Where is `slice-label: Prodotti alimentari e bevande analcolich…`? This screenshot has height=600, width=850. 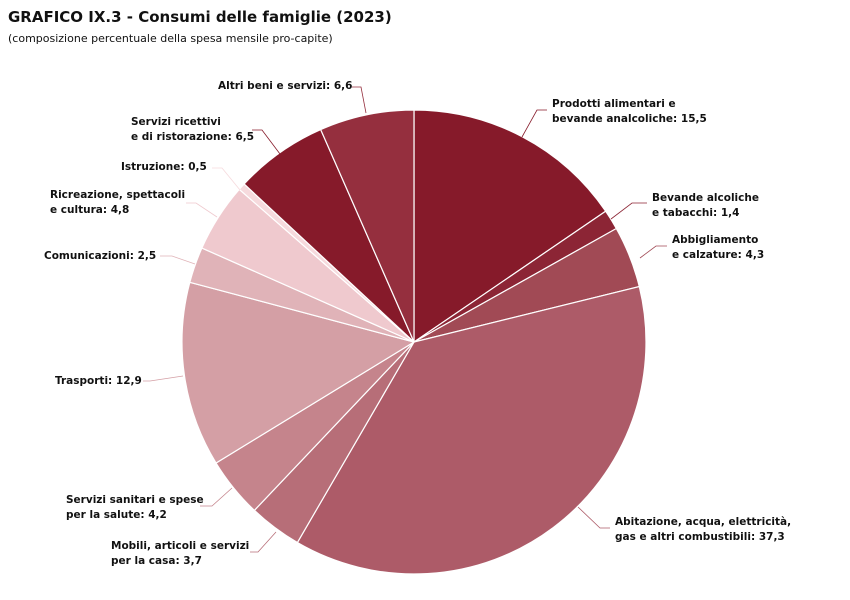 slice-label: Prodotti alimentari e bevande analcolich… is located at coordinates (629, 111).